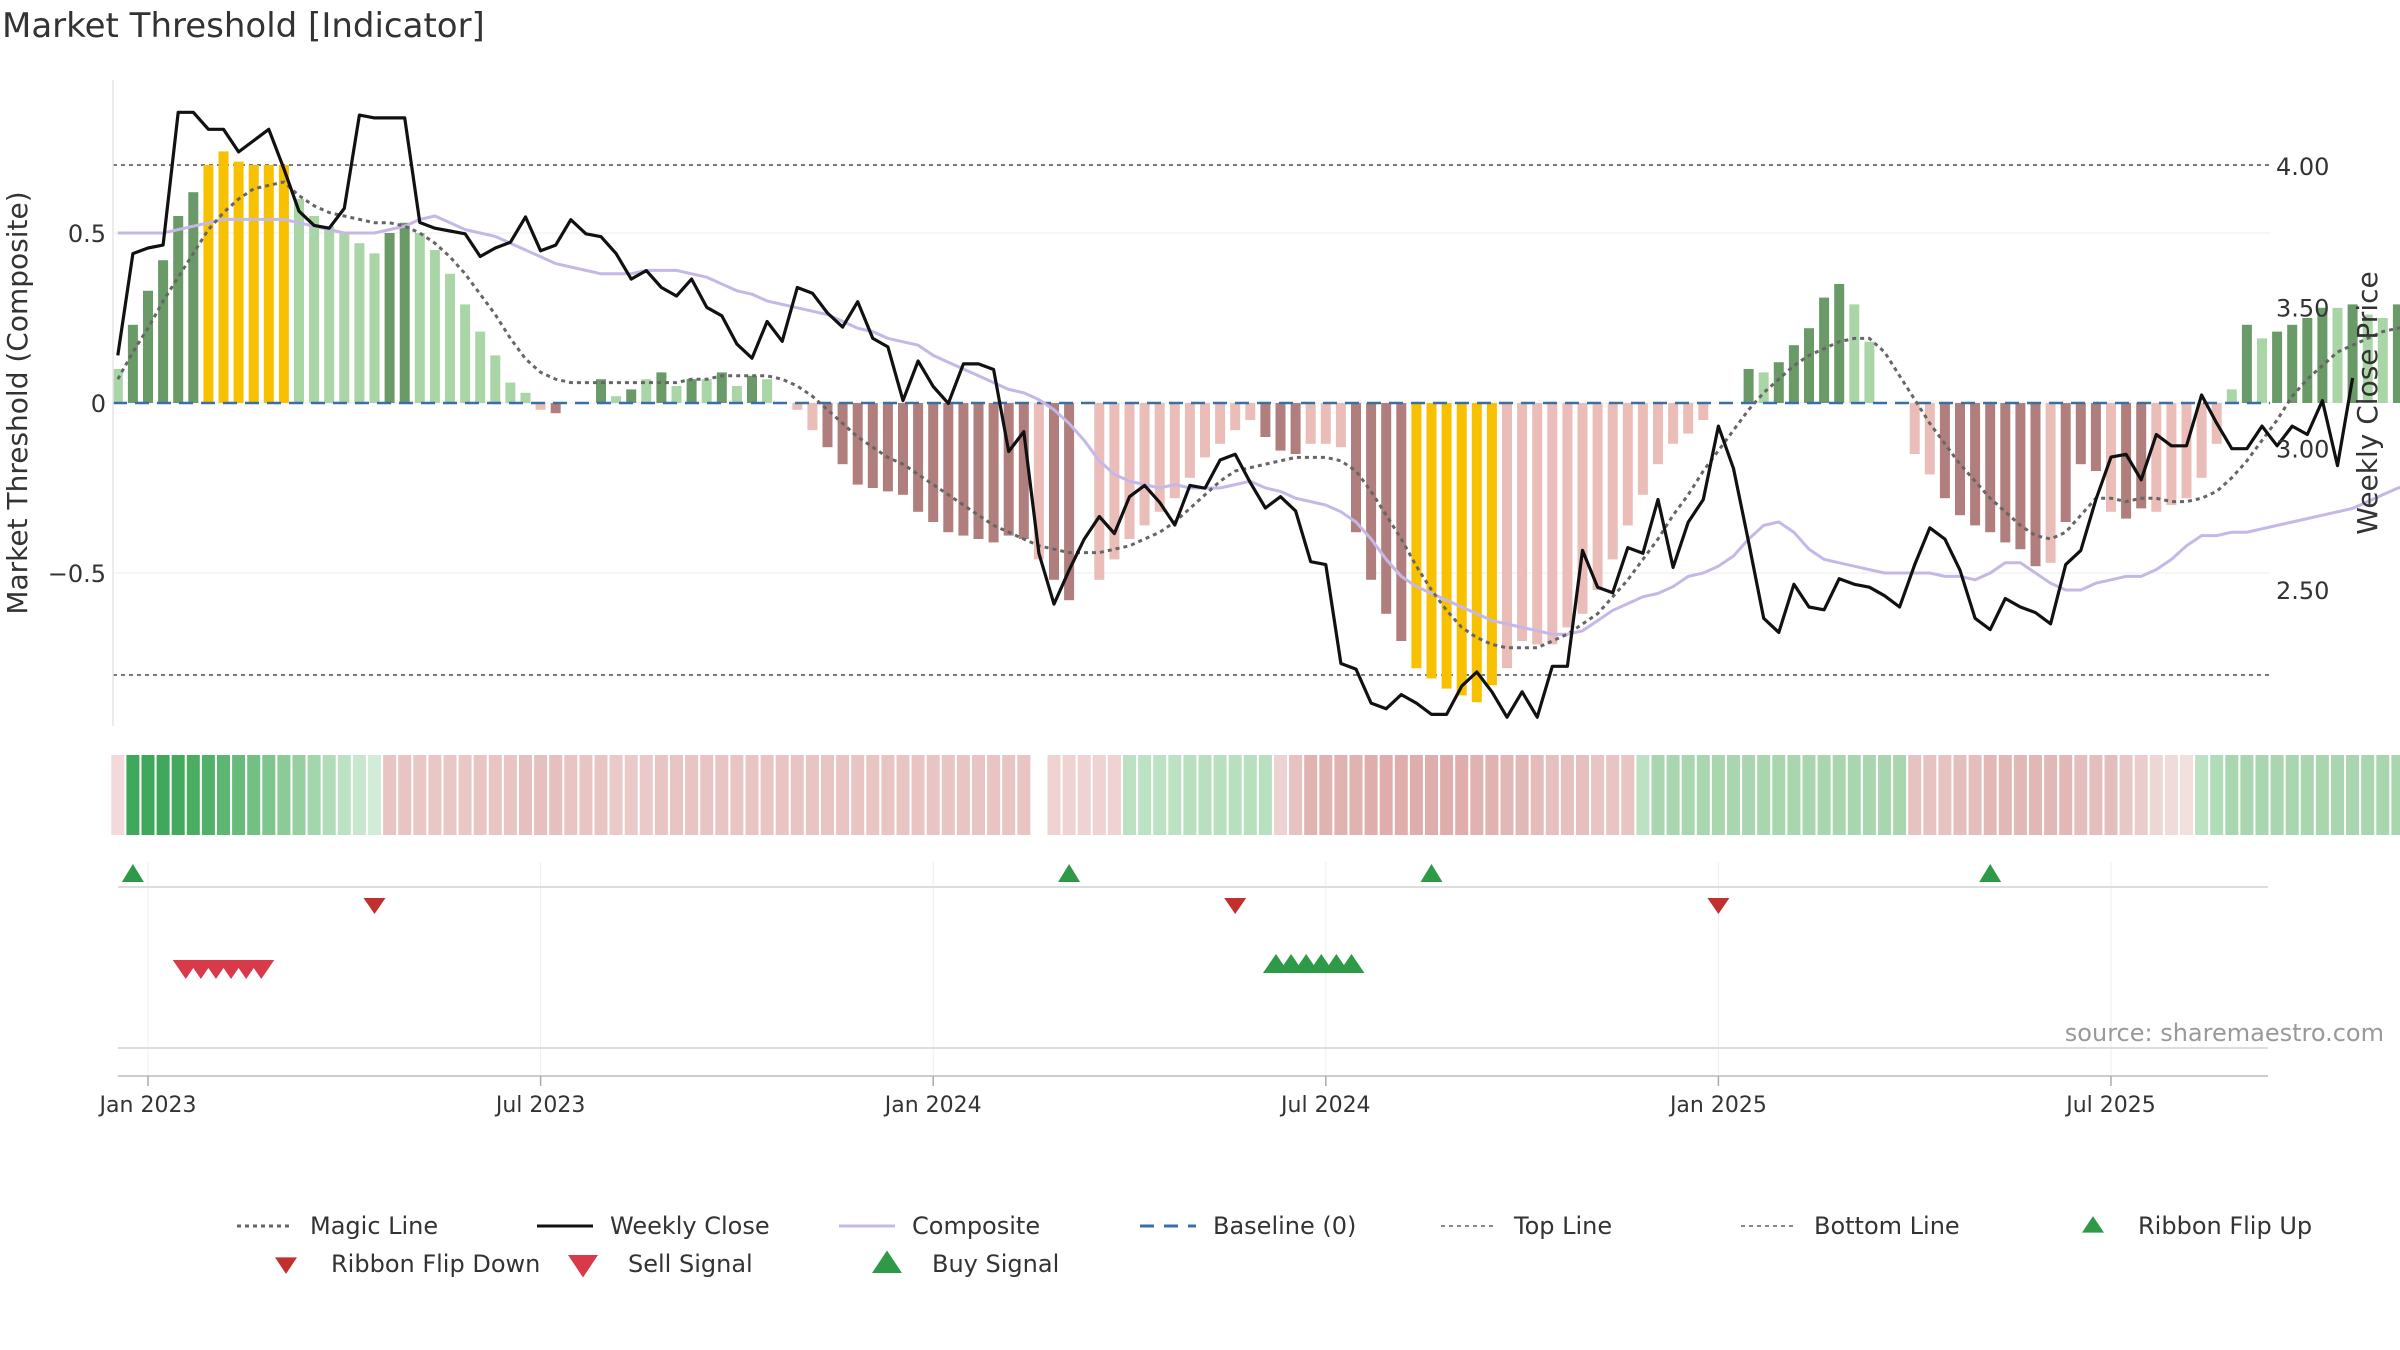  What do you see at coordinates (17, 402) in the screenshot?
I see `left-axis-label: Market Threshold (Composite)` at bounding box center [17, 402].